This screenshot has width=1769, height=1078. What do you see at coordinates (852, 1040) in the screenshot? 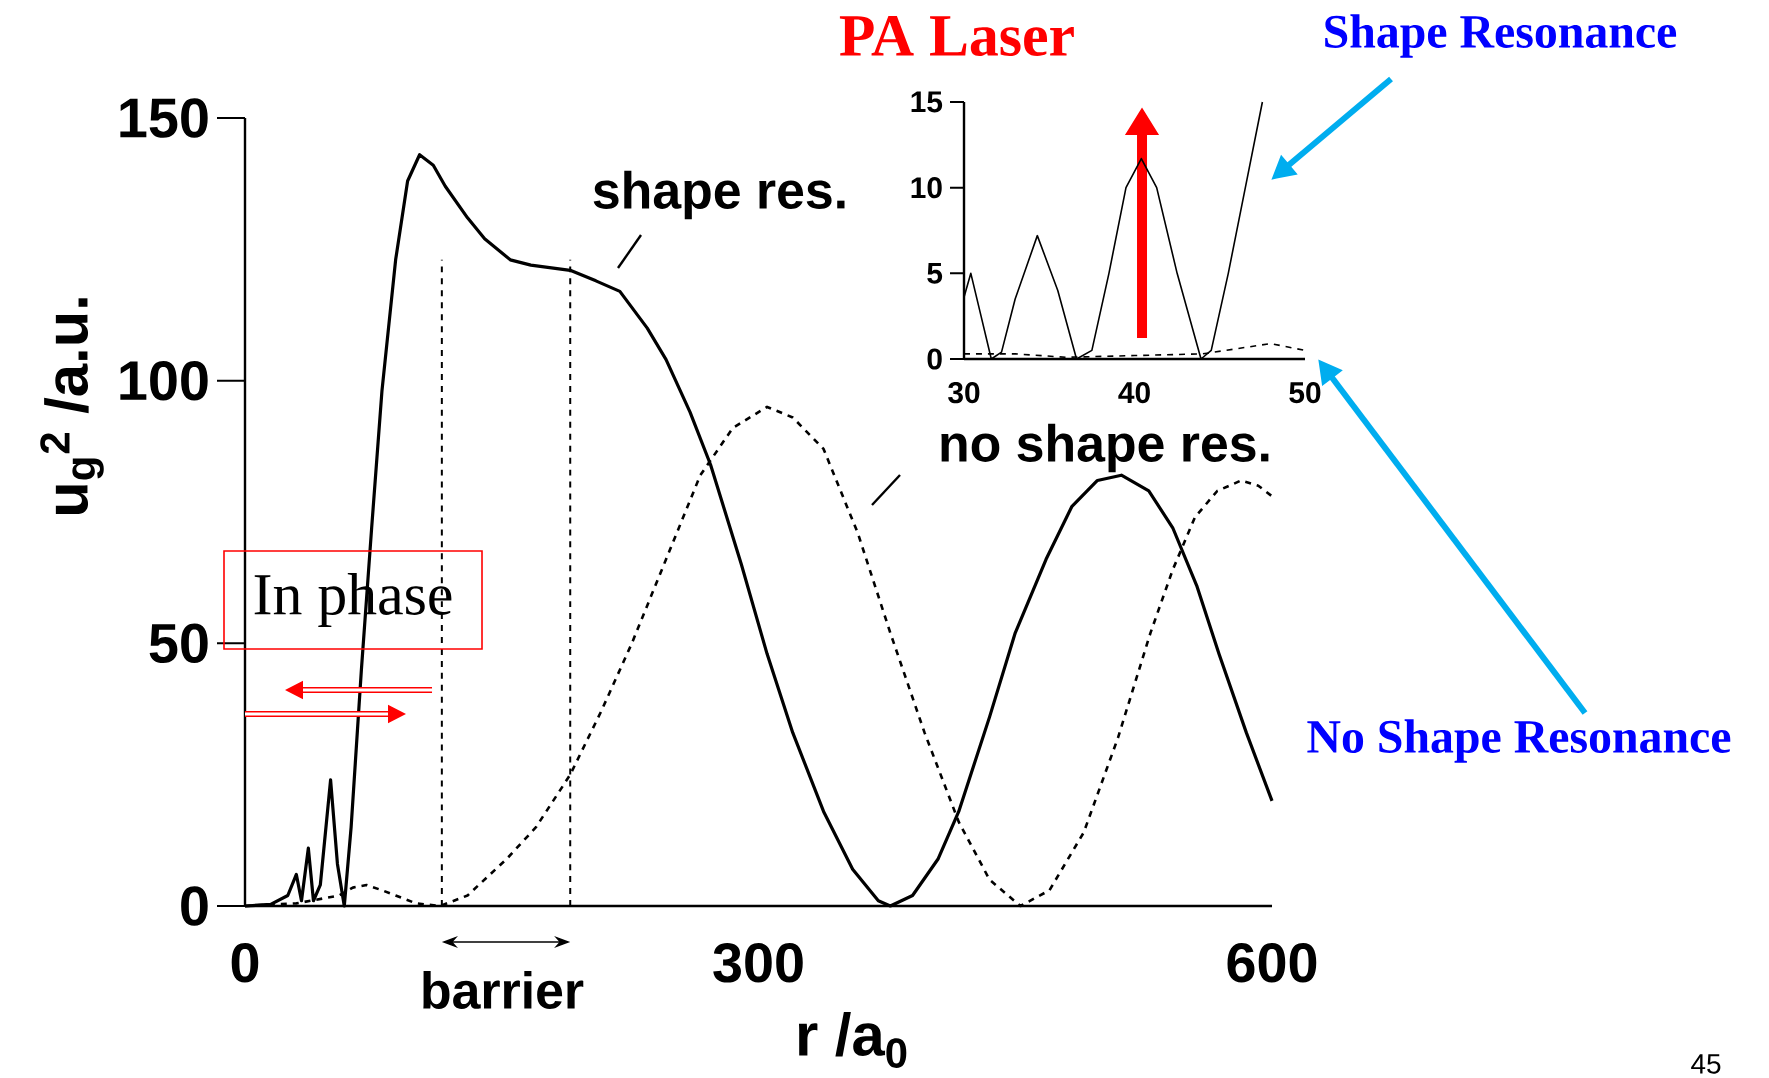
I see `x-axis-title: r /a$_{0}$` at bounding box center [852, 1040].